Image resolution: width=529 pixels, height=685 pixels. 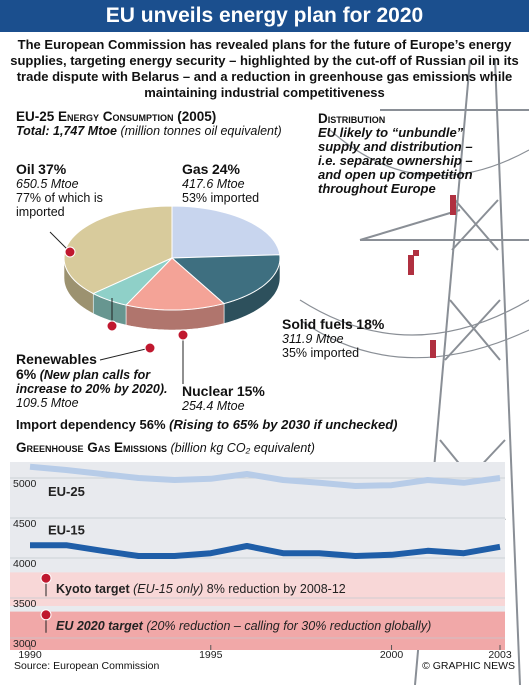 What do you see at coordinates (370, 324) in the screenshot?
I see `slice-value: 18%` at bounding box center [370, 324].